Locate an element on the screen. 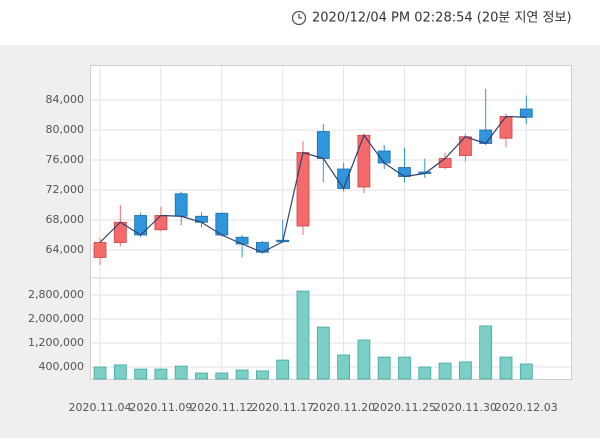  x-tick-label: 2020.11.17 is located at coordinates (282, 407).